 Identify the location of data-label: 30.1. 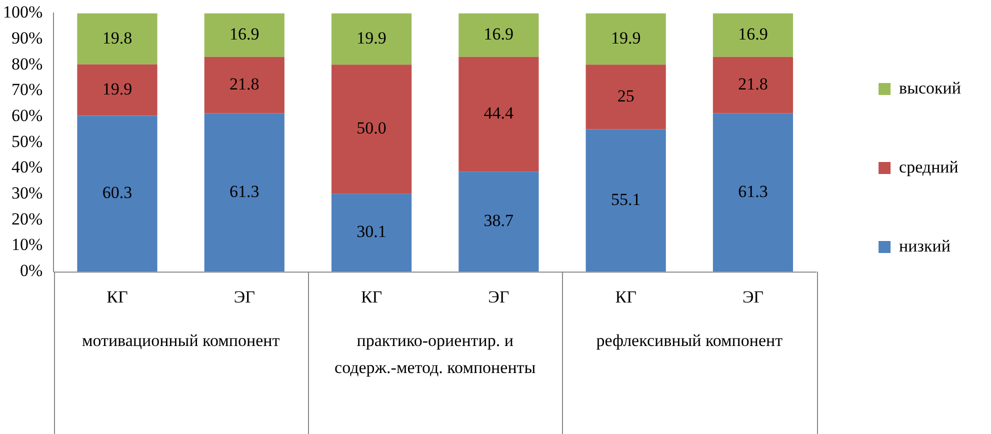
(371, 232).